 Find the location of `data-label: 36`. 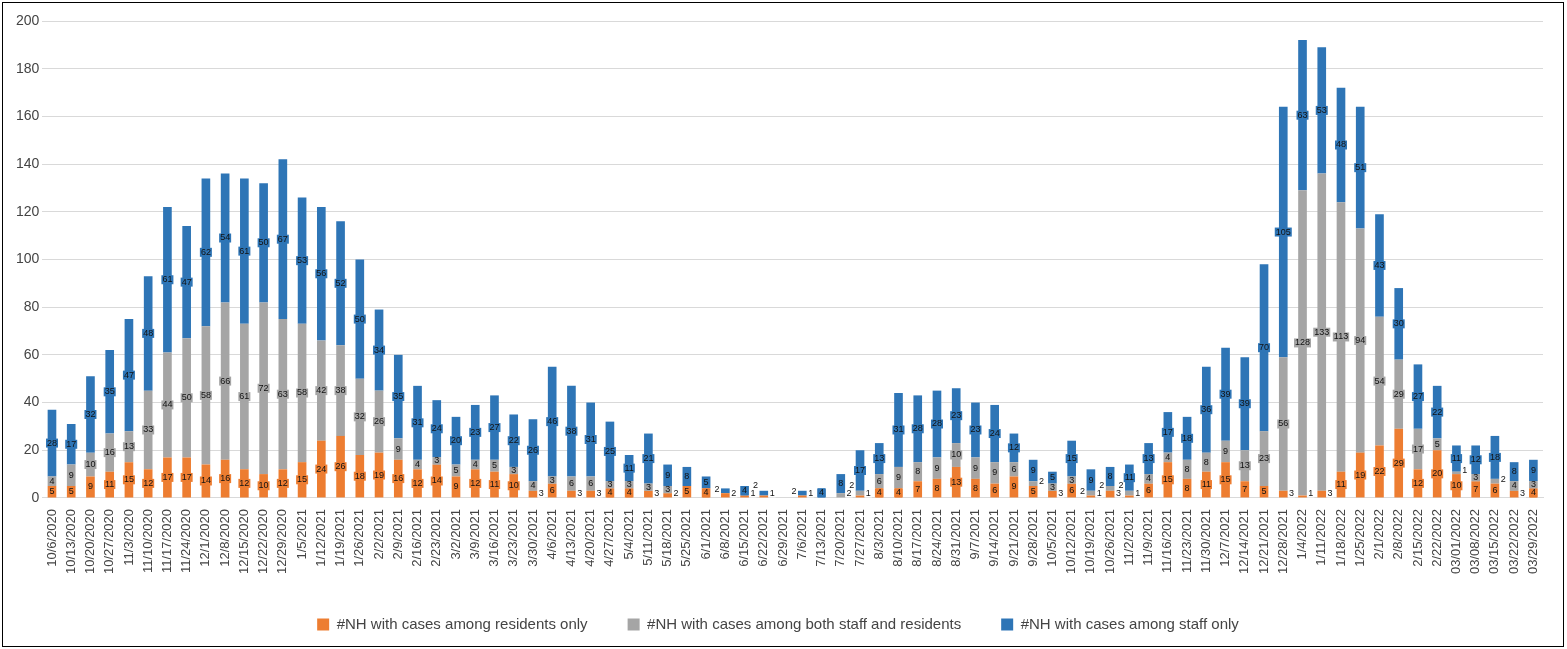

data-label: 36 is located at coordinates (1206, 409).